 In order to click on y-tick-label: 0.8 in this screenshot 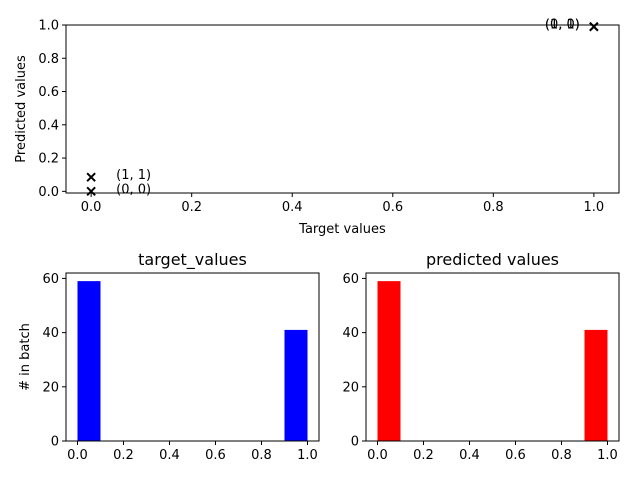, I will do `click(48, 59)`.